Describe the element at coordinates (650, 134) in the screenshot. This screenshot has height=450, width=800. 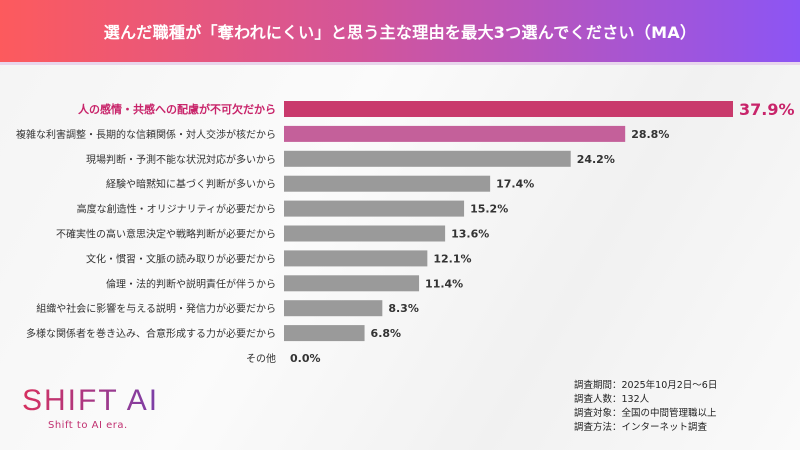
I see `value-label: 28.8%` at that location.